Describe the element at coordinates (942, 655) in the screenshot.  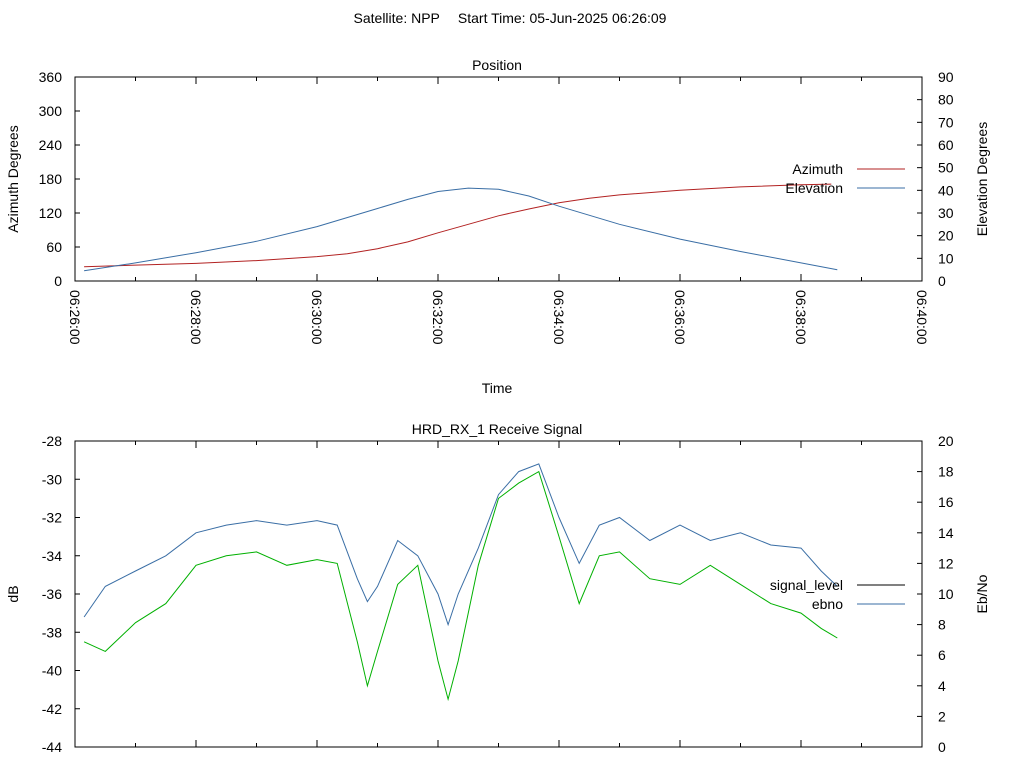
I see `y2-tick-label: 6` at that location.